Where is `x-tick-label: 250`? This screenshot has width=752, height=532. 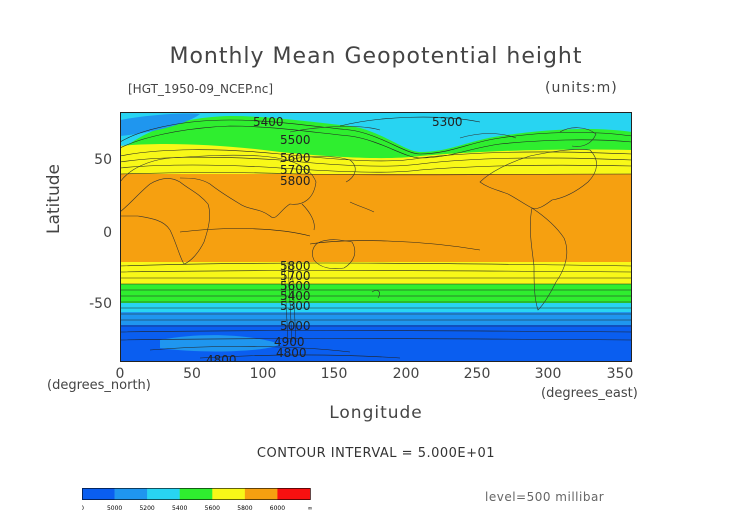 x-tick-label: 250 is located at coordinates (477, 374).